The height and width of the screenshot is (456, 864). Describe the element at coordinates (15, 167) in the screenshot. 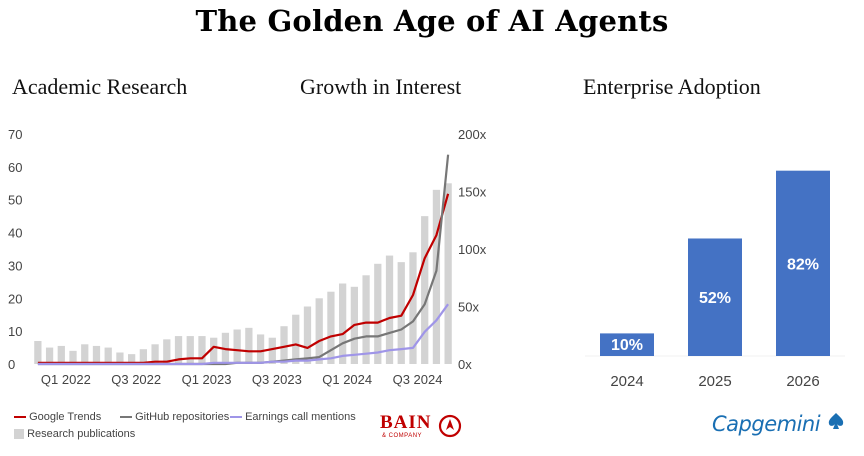

I see `left-tick-label: 60` at that location.